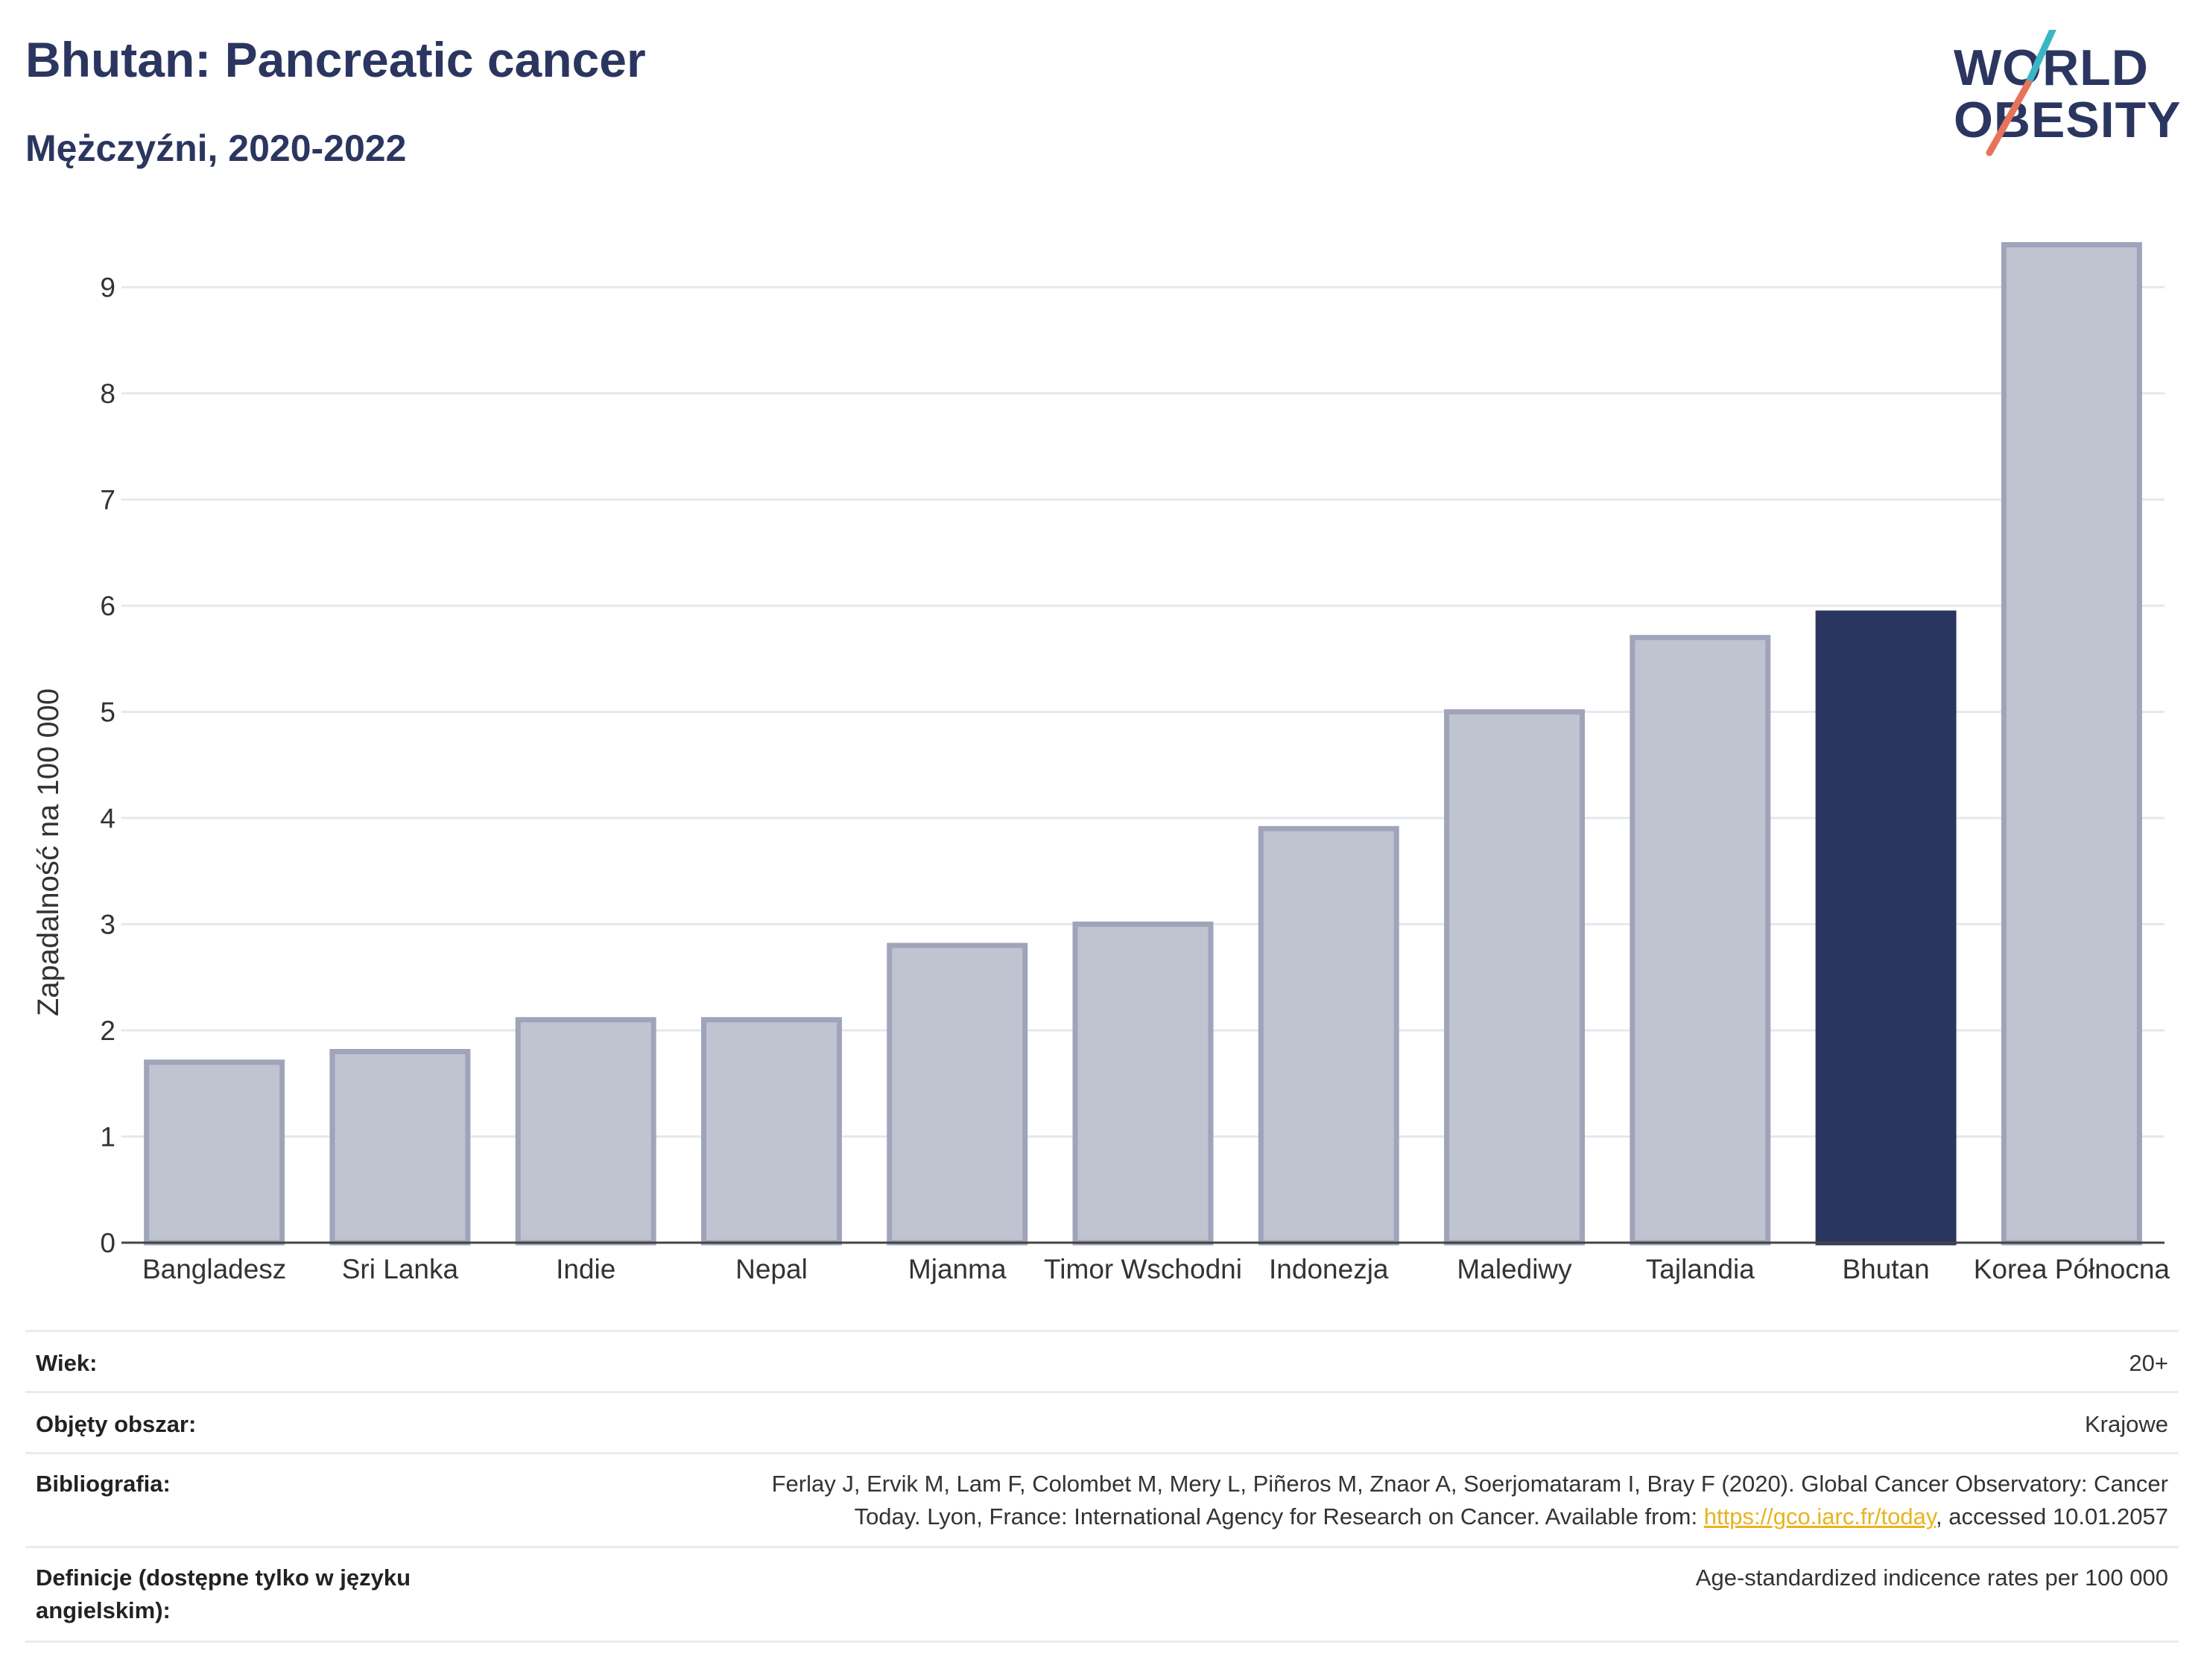 This screenshot has width=2204, height=1680. Describe the element at coordinates (48, 852) in the screenshot. I see `y-axis-title: Zapadalność na 100 000` at that location.